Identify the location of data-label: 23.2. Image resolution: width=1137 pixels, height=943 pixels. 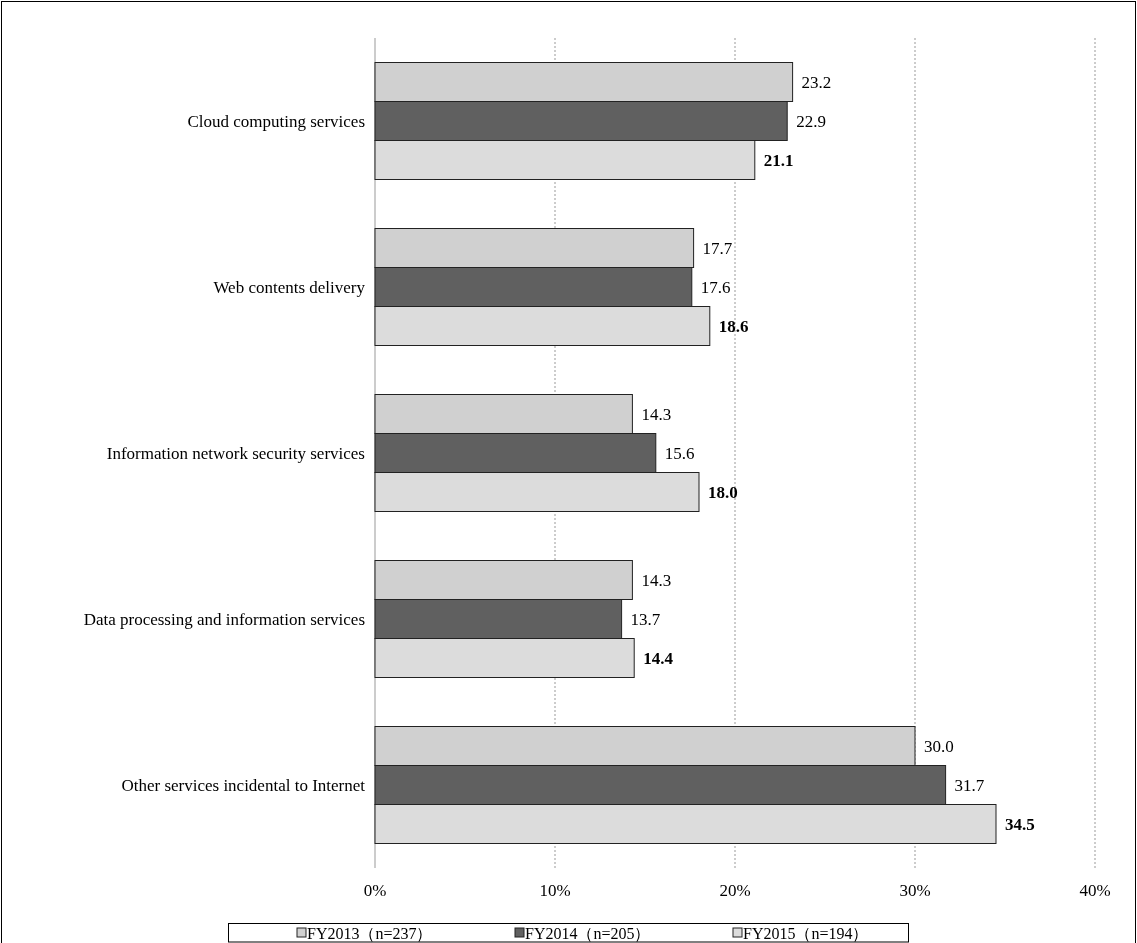
(816, 82).